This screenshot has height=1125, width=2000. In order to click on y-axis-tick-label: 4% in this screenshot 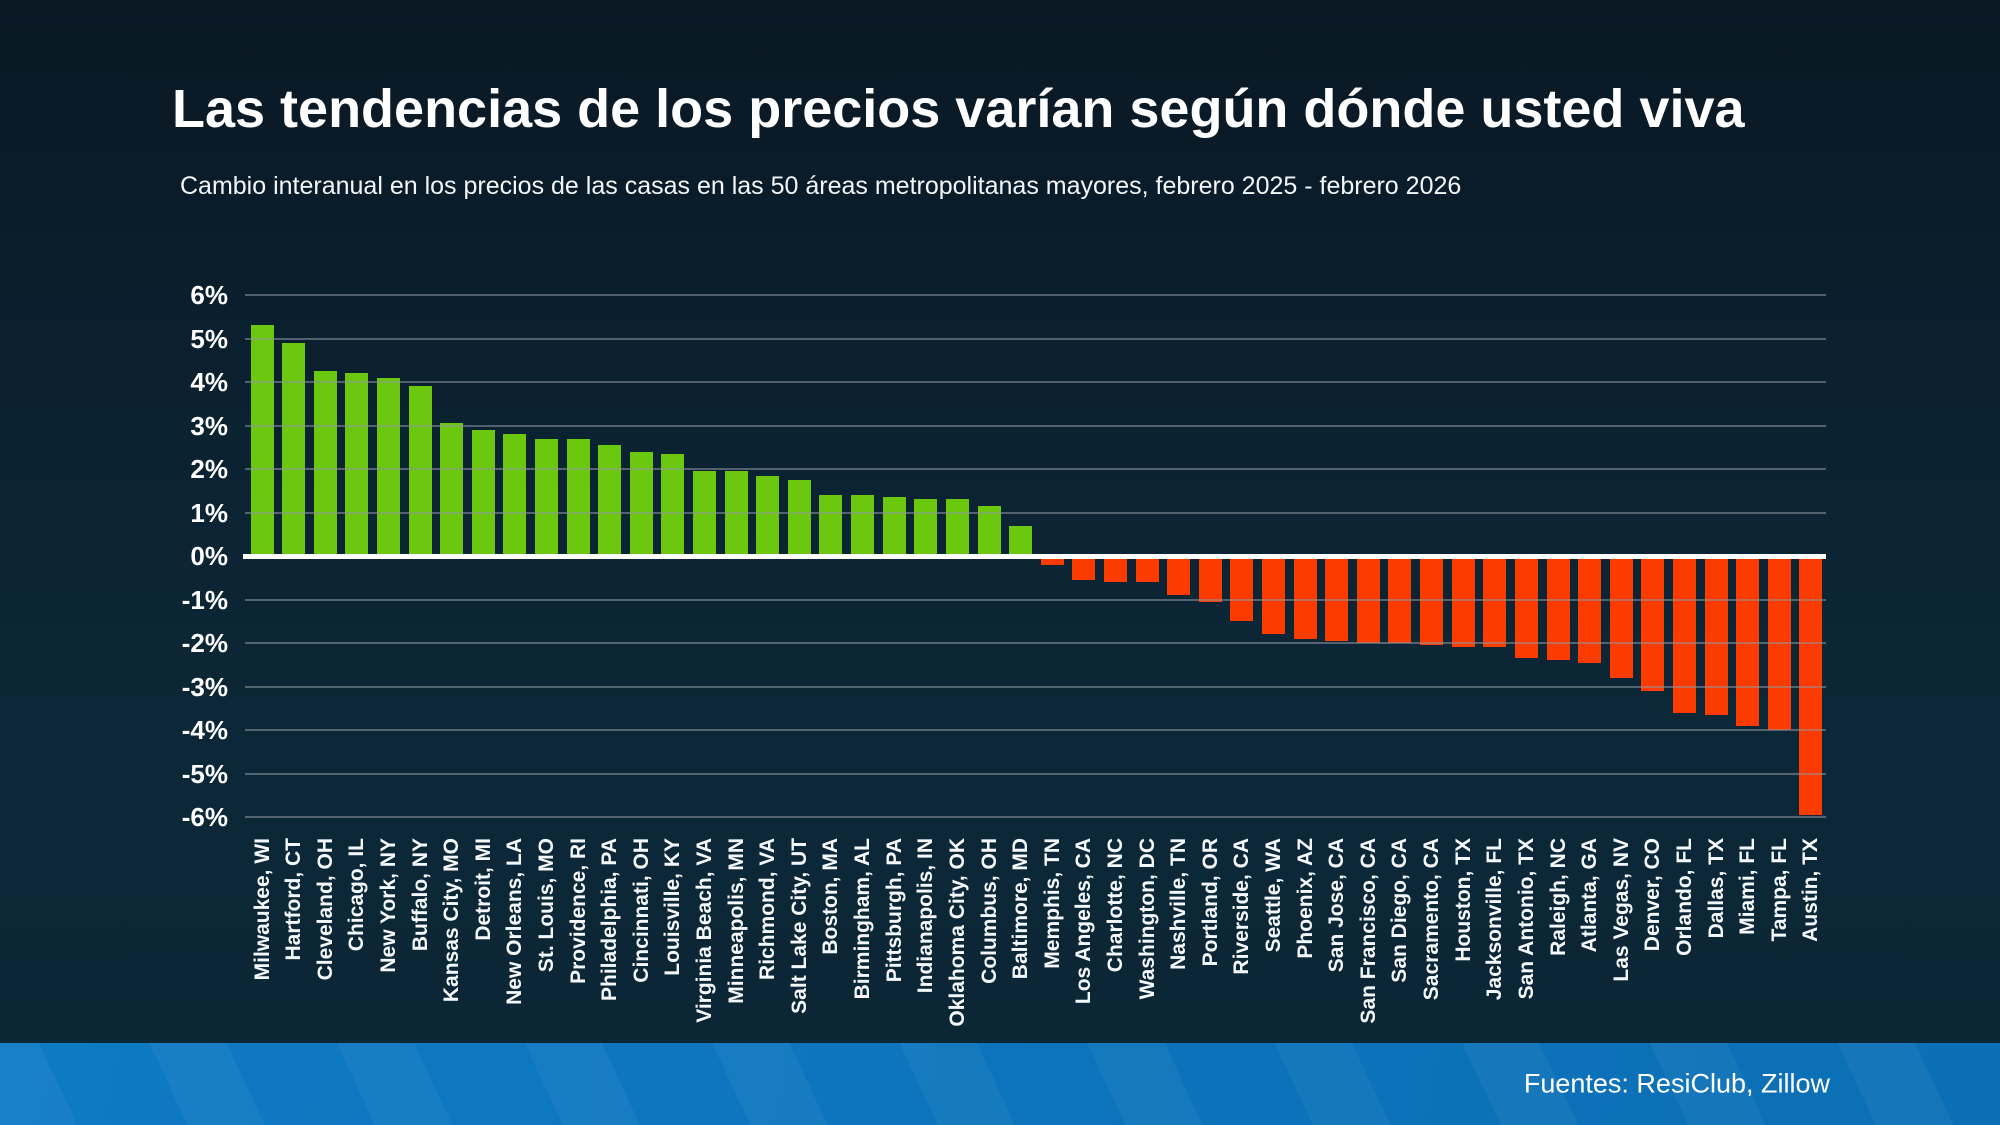, I will do `click(209, 382)`.